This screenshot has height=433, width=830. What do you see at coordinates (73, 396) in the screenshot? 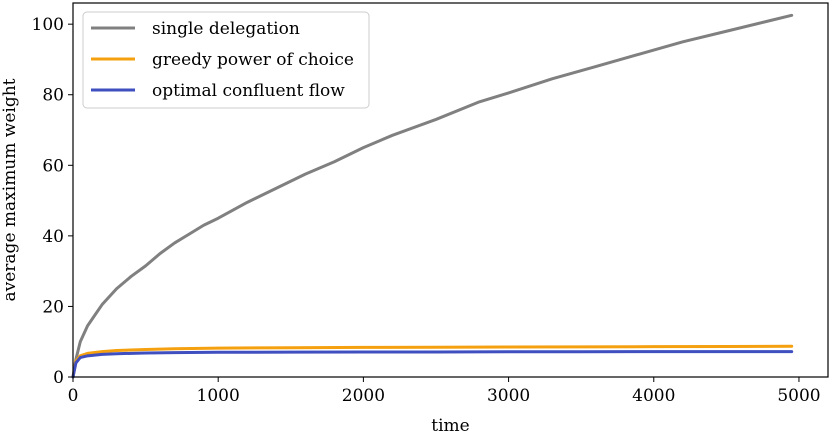
I see `x-tick-label: 0` at bounding box center [73, 396].